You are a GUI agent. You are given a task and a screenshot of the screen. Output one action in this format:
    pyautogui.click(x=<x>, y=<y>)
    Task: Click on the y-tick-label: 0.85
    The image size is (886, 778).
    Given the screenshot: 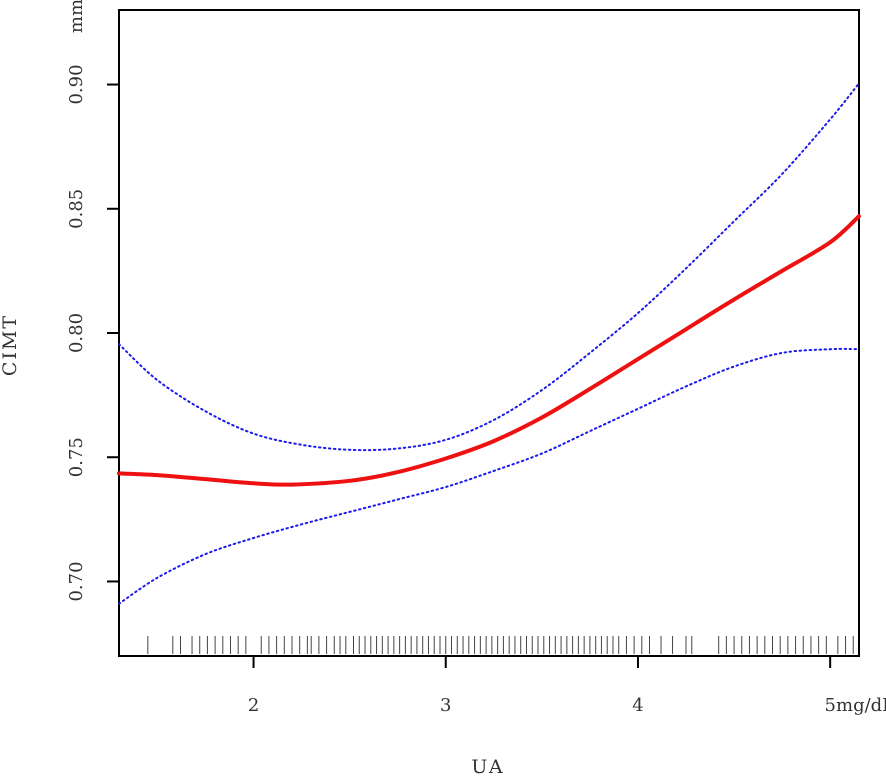 What is the action you would take?
    pyautogui.click(x=76, y=209)
    